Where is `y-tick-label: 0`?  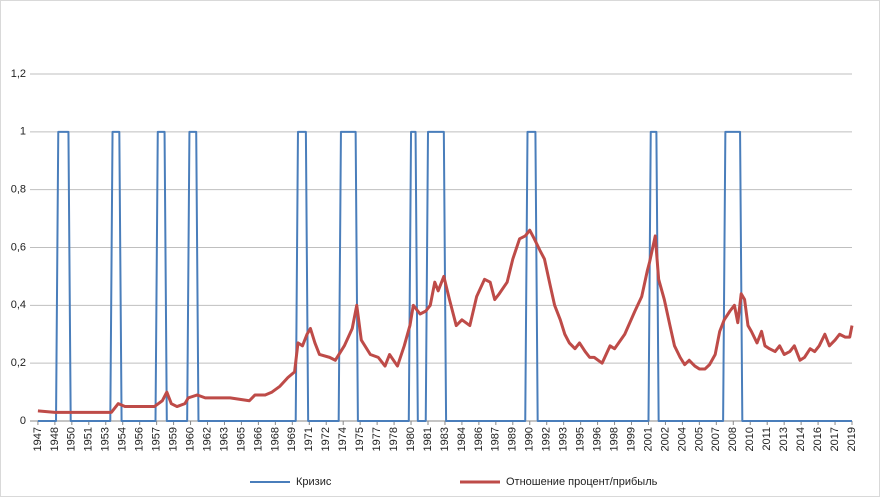
y-tick-label: 0 is located at coordinates (23, 421).